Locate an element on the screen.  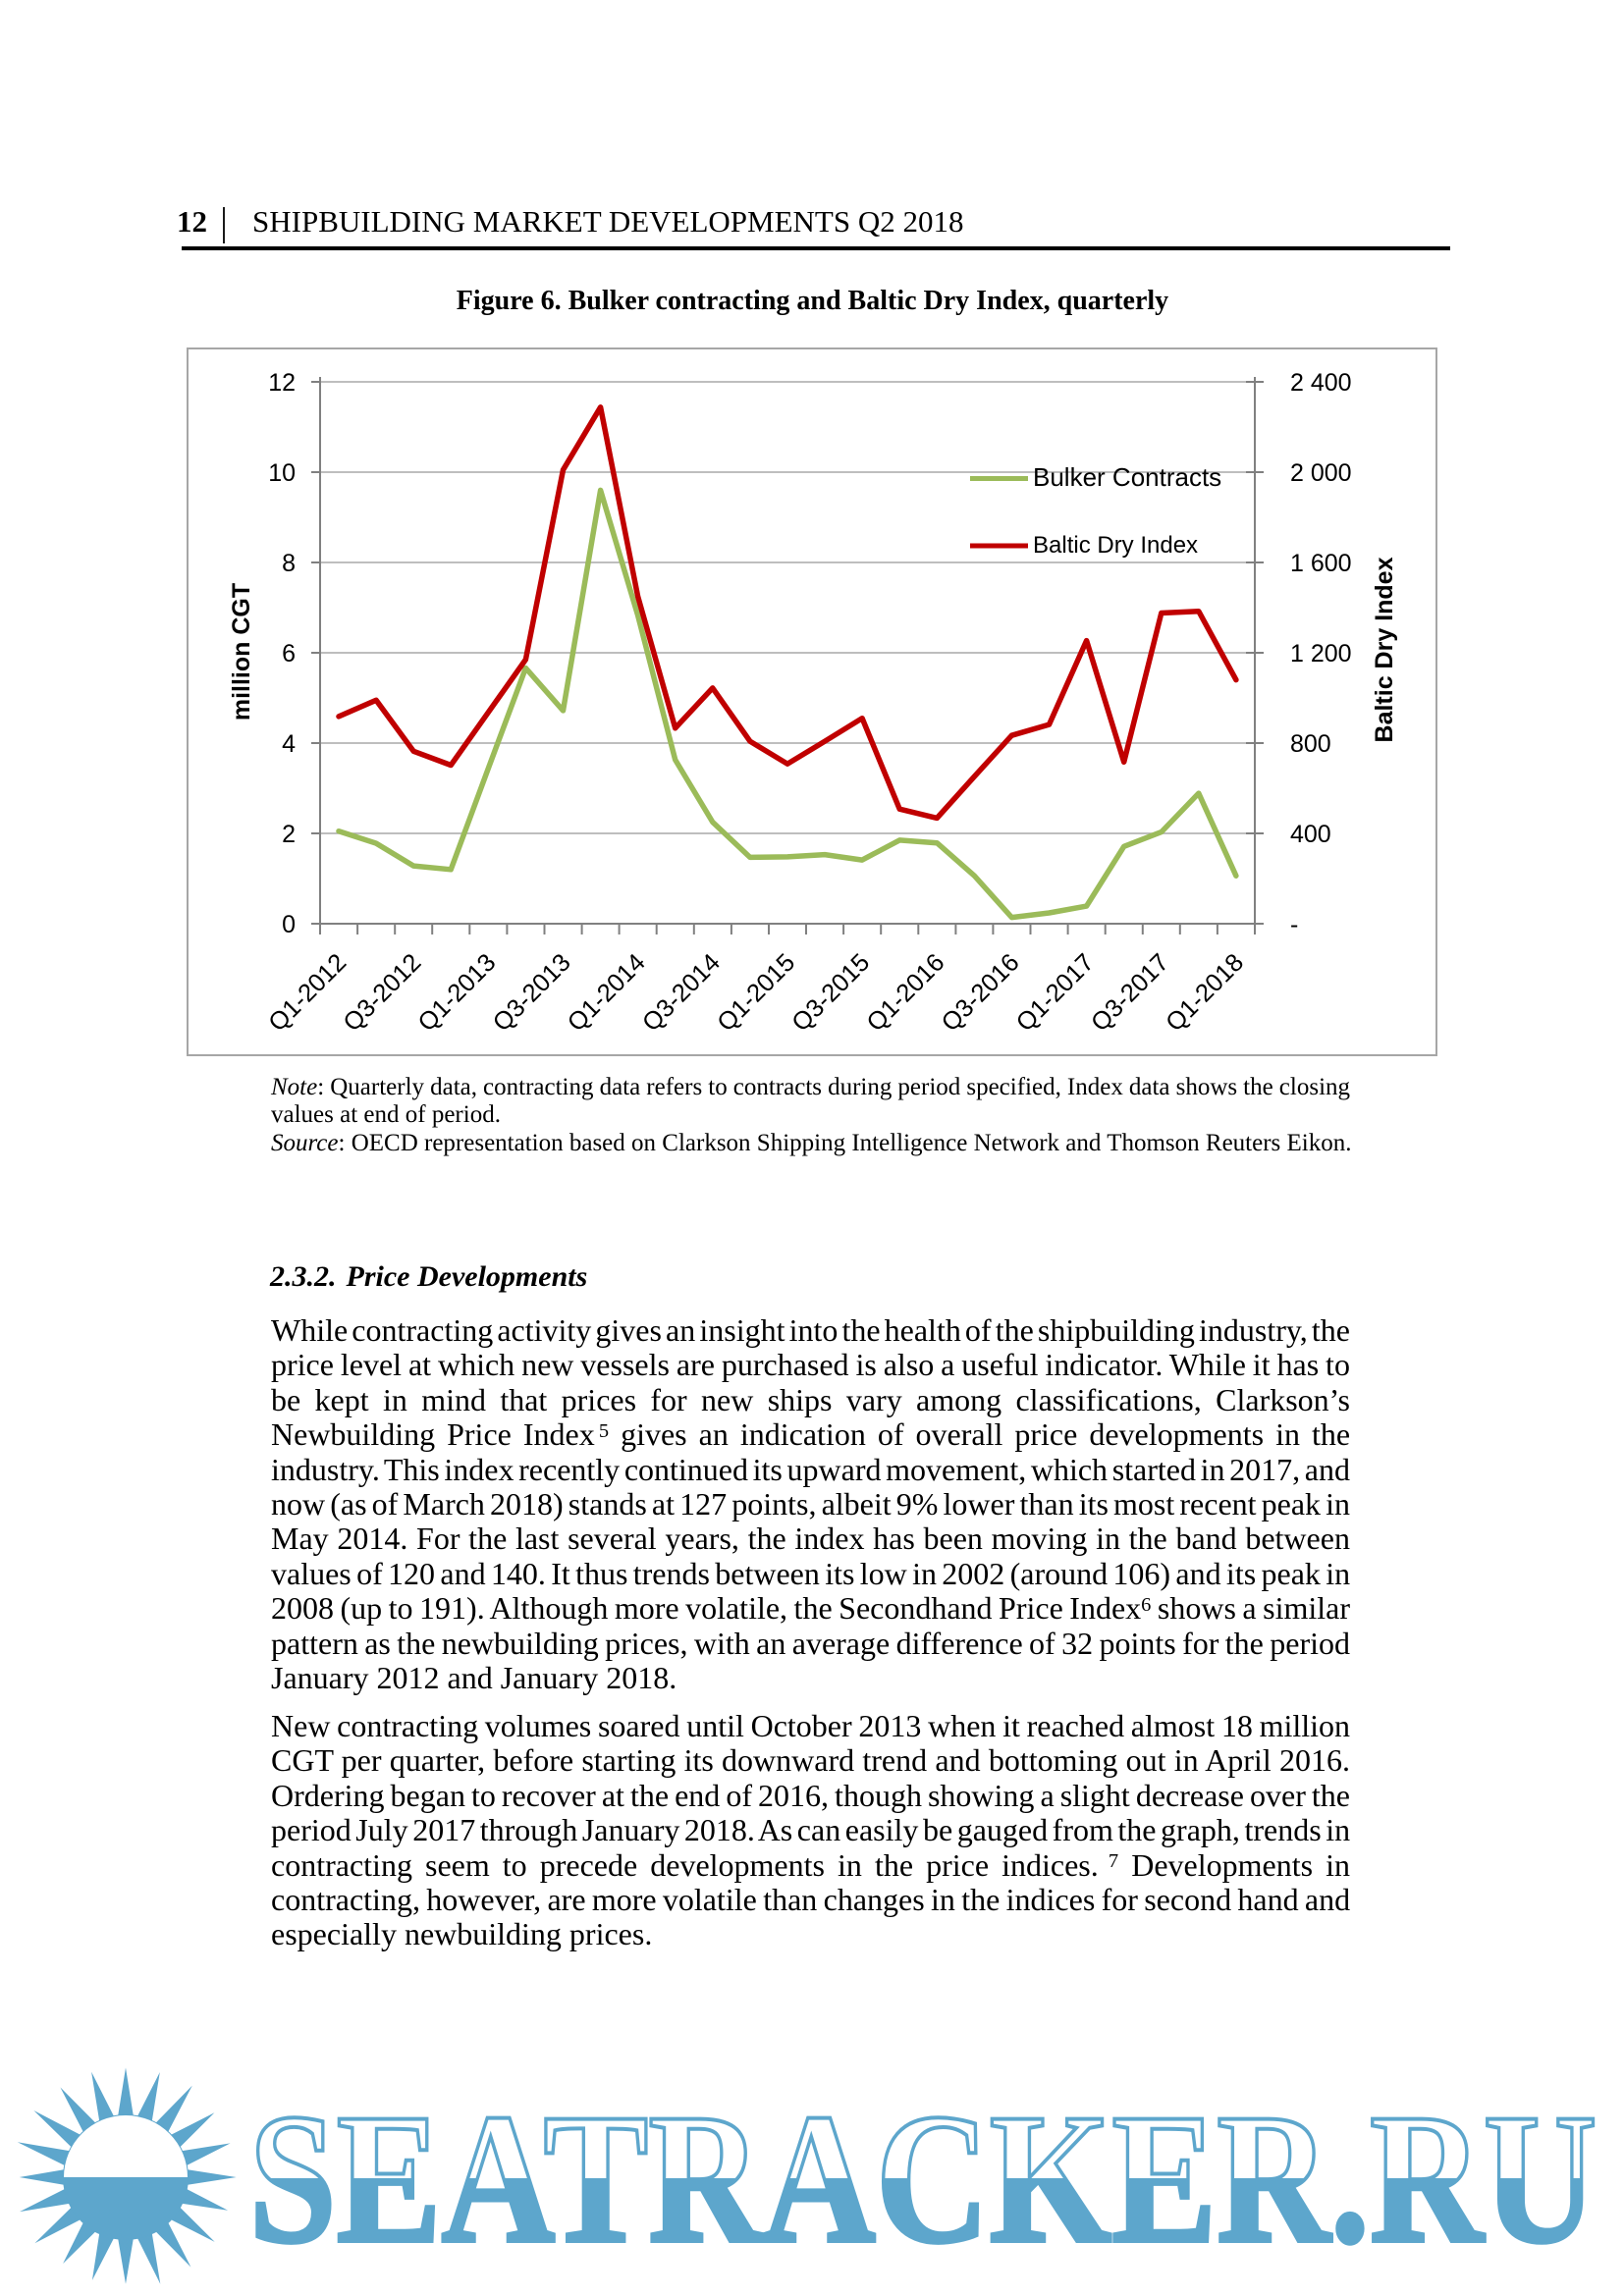
svg-text: 2 400 is located at coordinates (1321, 383).